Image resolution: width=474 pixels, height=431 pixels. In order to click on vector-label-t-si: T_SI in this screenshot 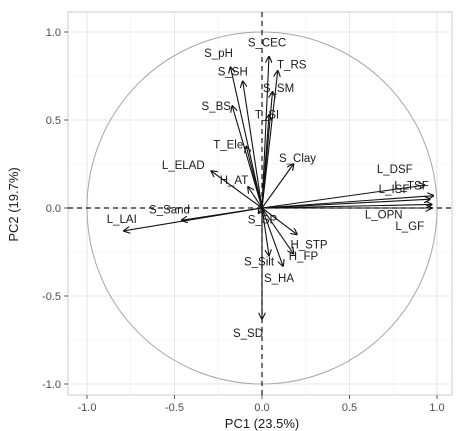, I will do `click(267, 116)`.